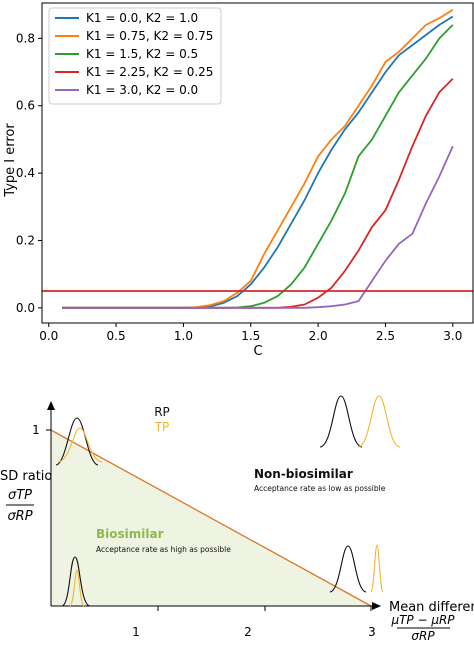 The image size is (474, 646). Describe the element at coordinates (25, 106) in the screenshot. I see `y-tick-label: 0.6` at that location.